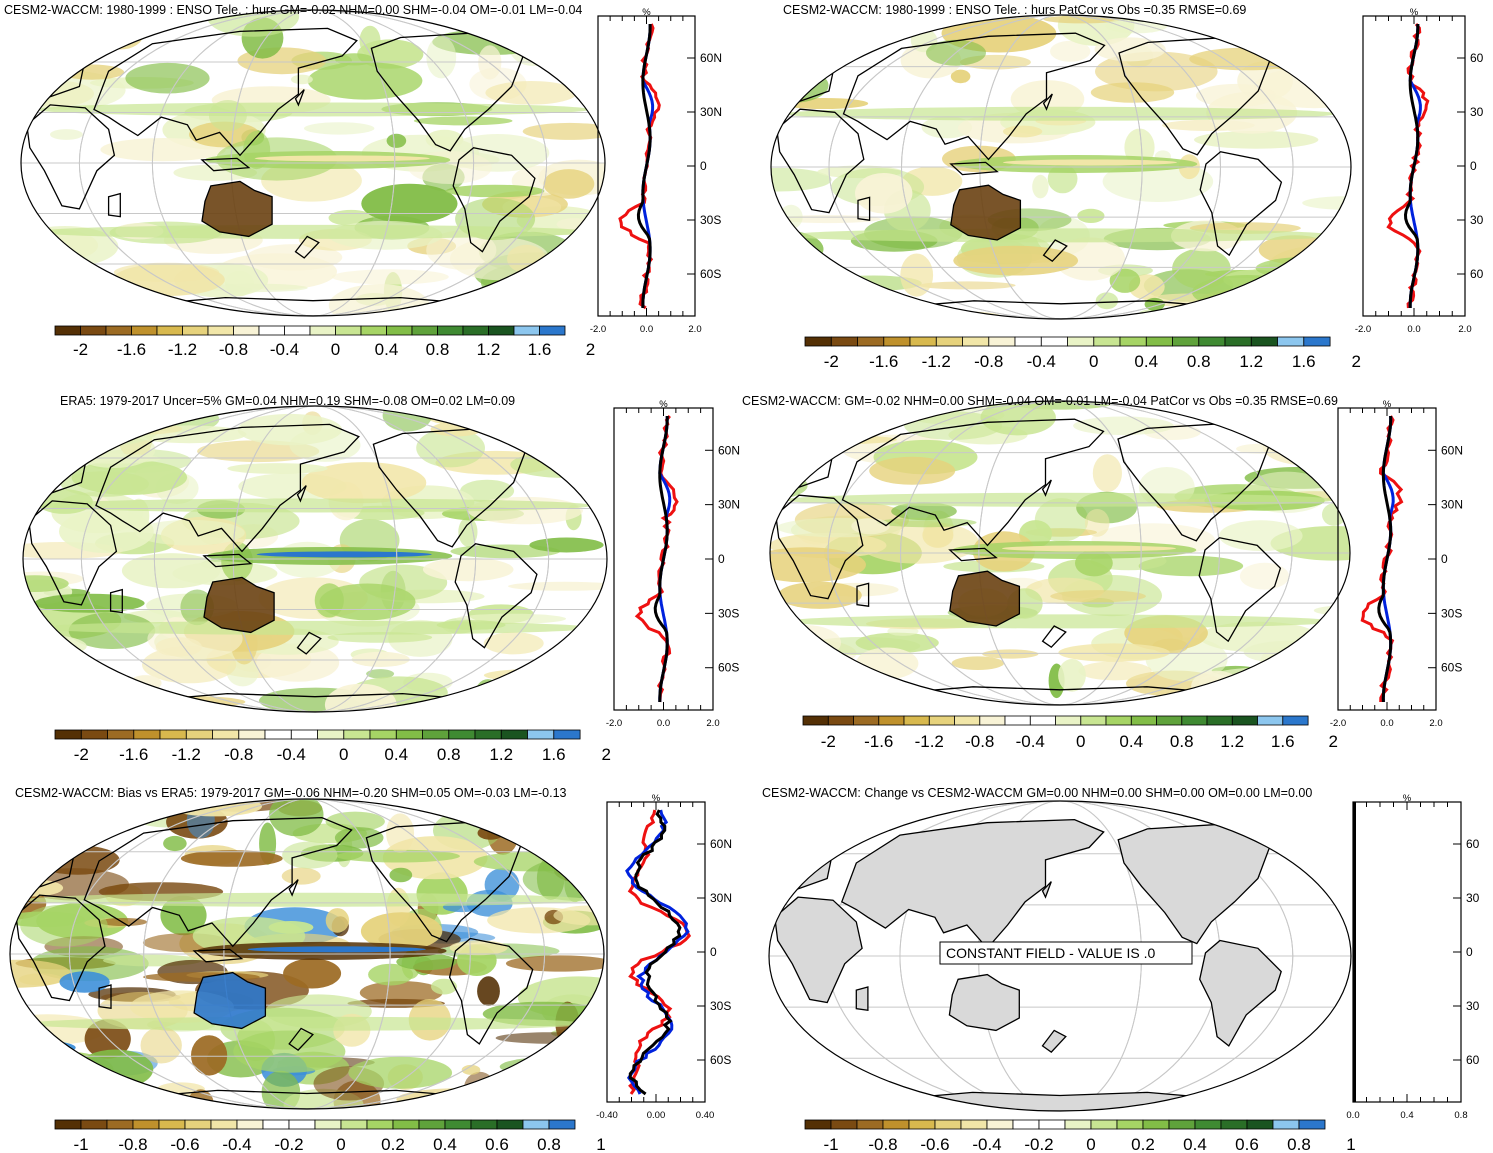 Image resolution: width=1493 pixels, height=1153 pixels. What do you see at coordinates (1451, 668) in the screenshot?
I see `zonal-lat-label: 60S` at bounding box center [1451, 668].